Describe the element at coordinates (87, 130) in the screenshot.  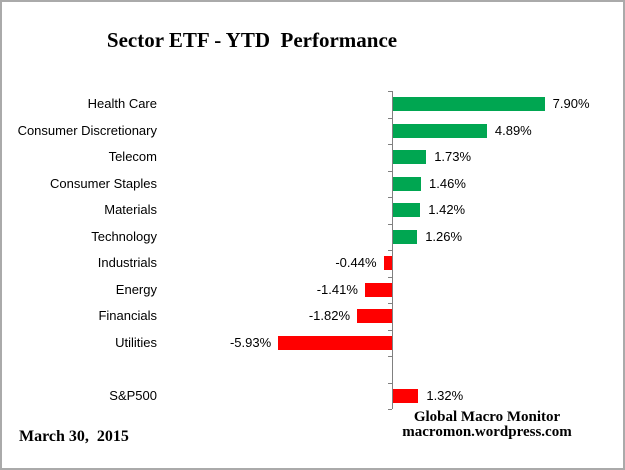
I see `category-label: Consumer Discretionary` at that location.